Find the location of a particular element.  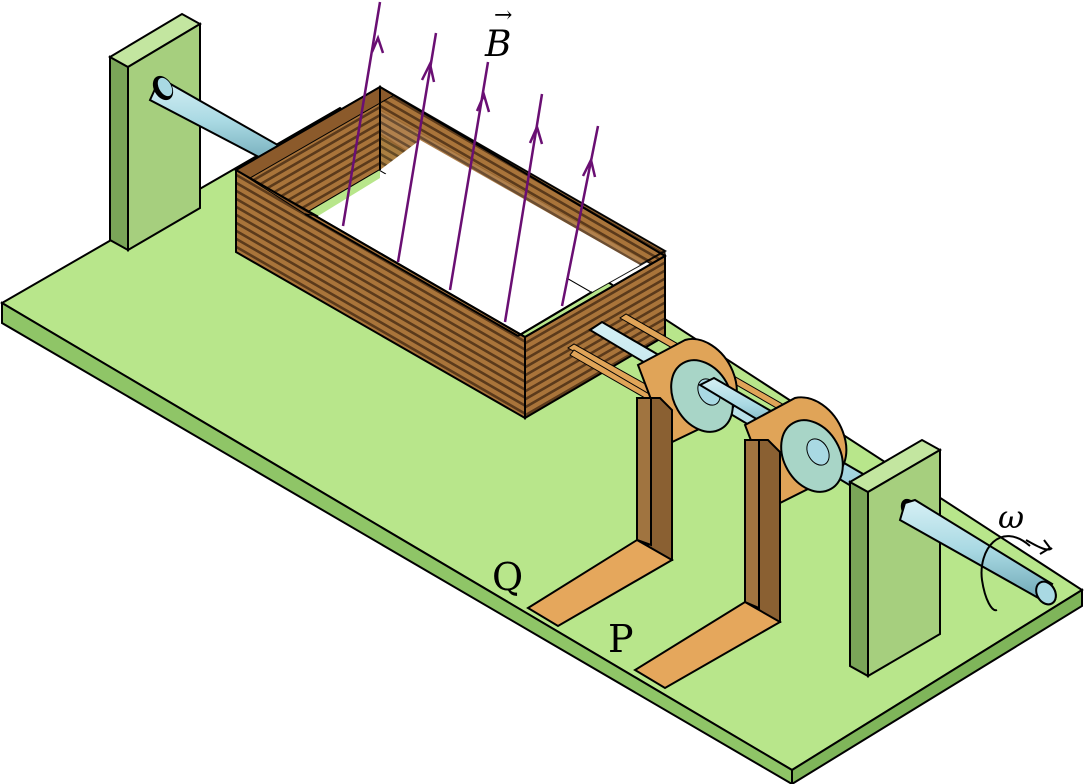

curved-arrow-rotation-icon is located at coordinates (1016, 573).